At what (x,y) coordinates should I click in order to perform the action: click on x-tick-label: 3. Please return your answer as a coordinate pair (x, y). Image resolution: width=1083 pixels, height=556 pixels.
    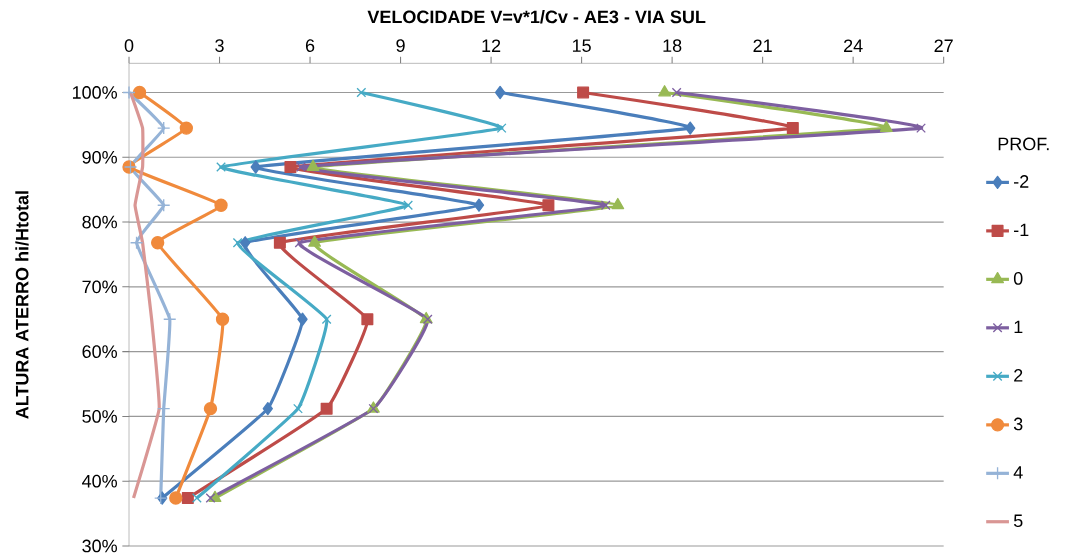
    Looking at the image, I should click on (219, 45).